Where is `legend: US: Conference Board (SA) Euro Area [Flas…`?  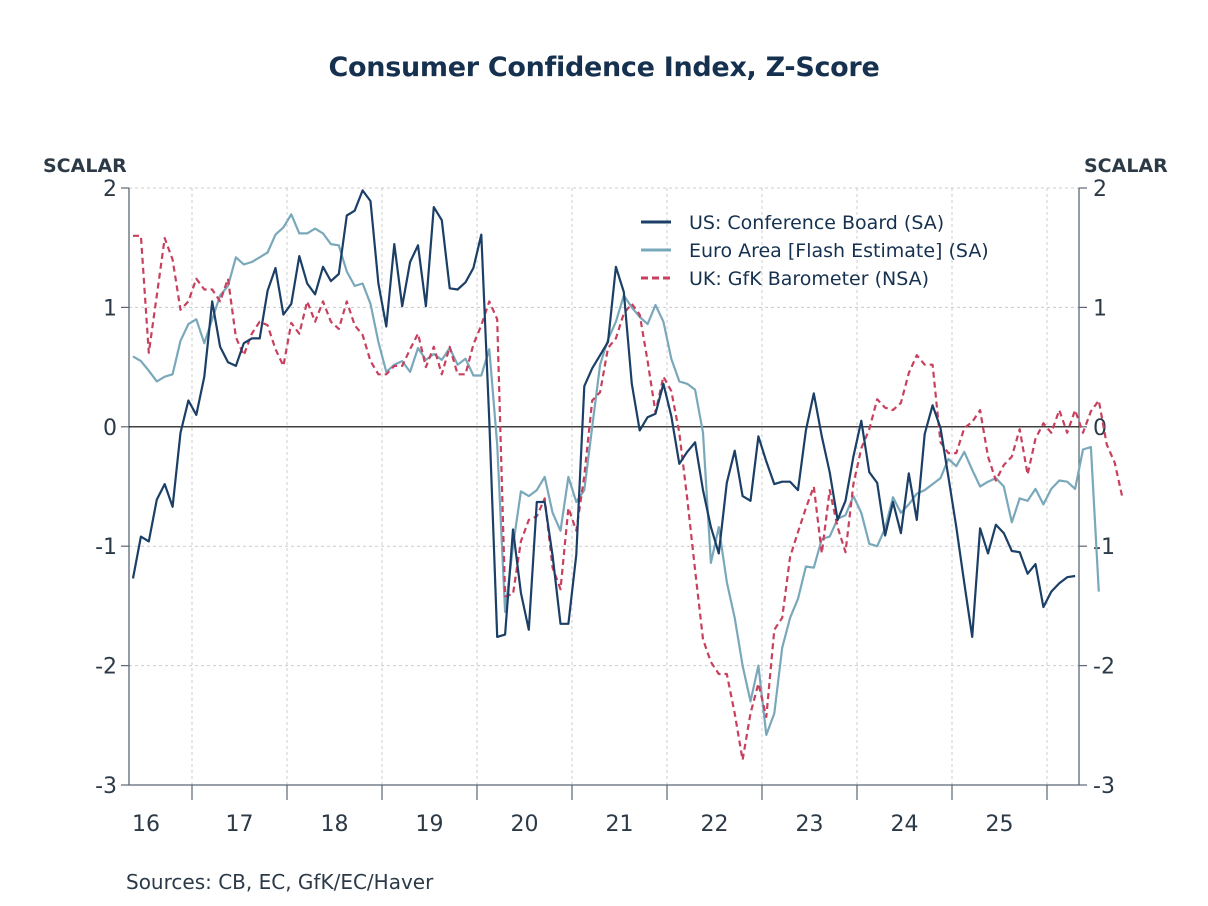
legend: US: Conference Board (SA) Euro Area [Flas… is located at coordinates (815, 251).